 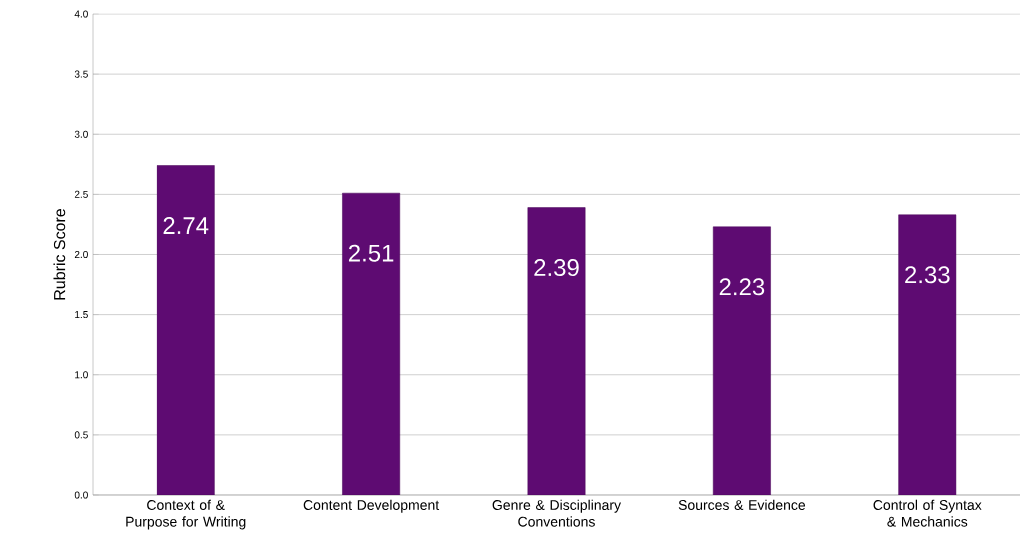 What do you see at coordinates (186, 514) in the screenshot?
I see `x-tick-label: Context of & Purpose for Writing` at bounding box center [186, 514].